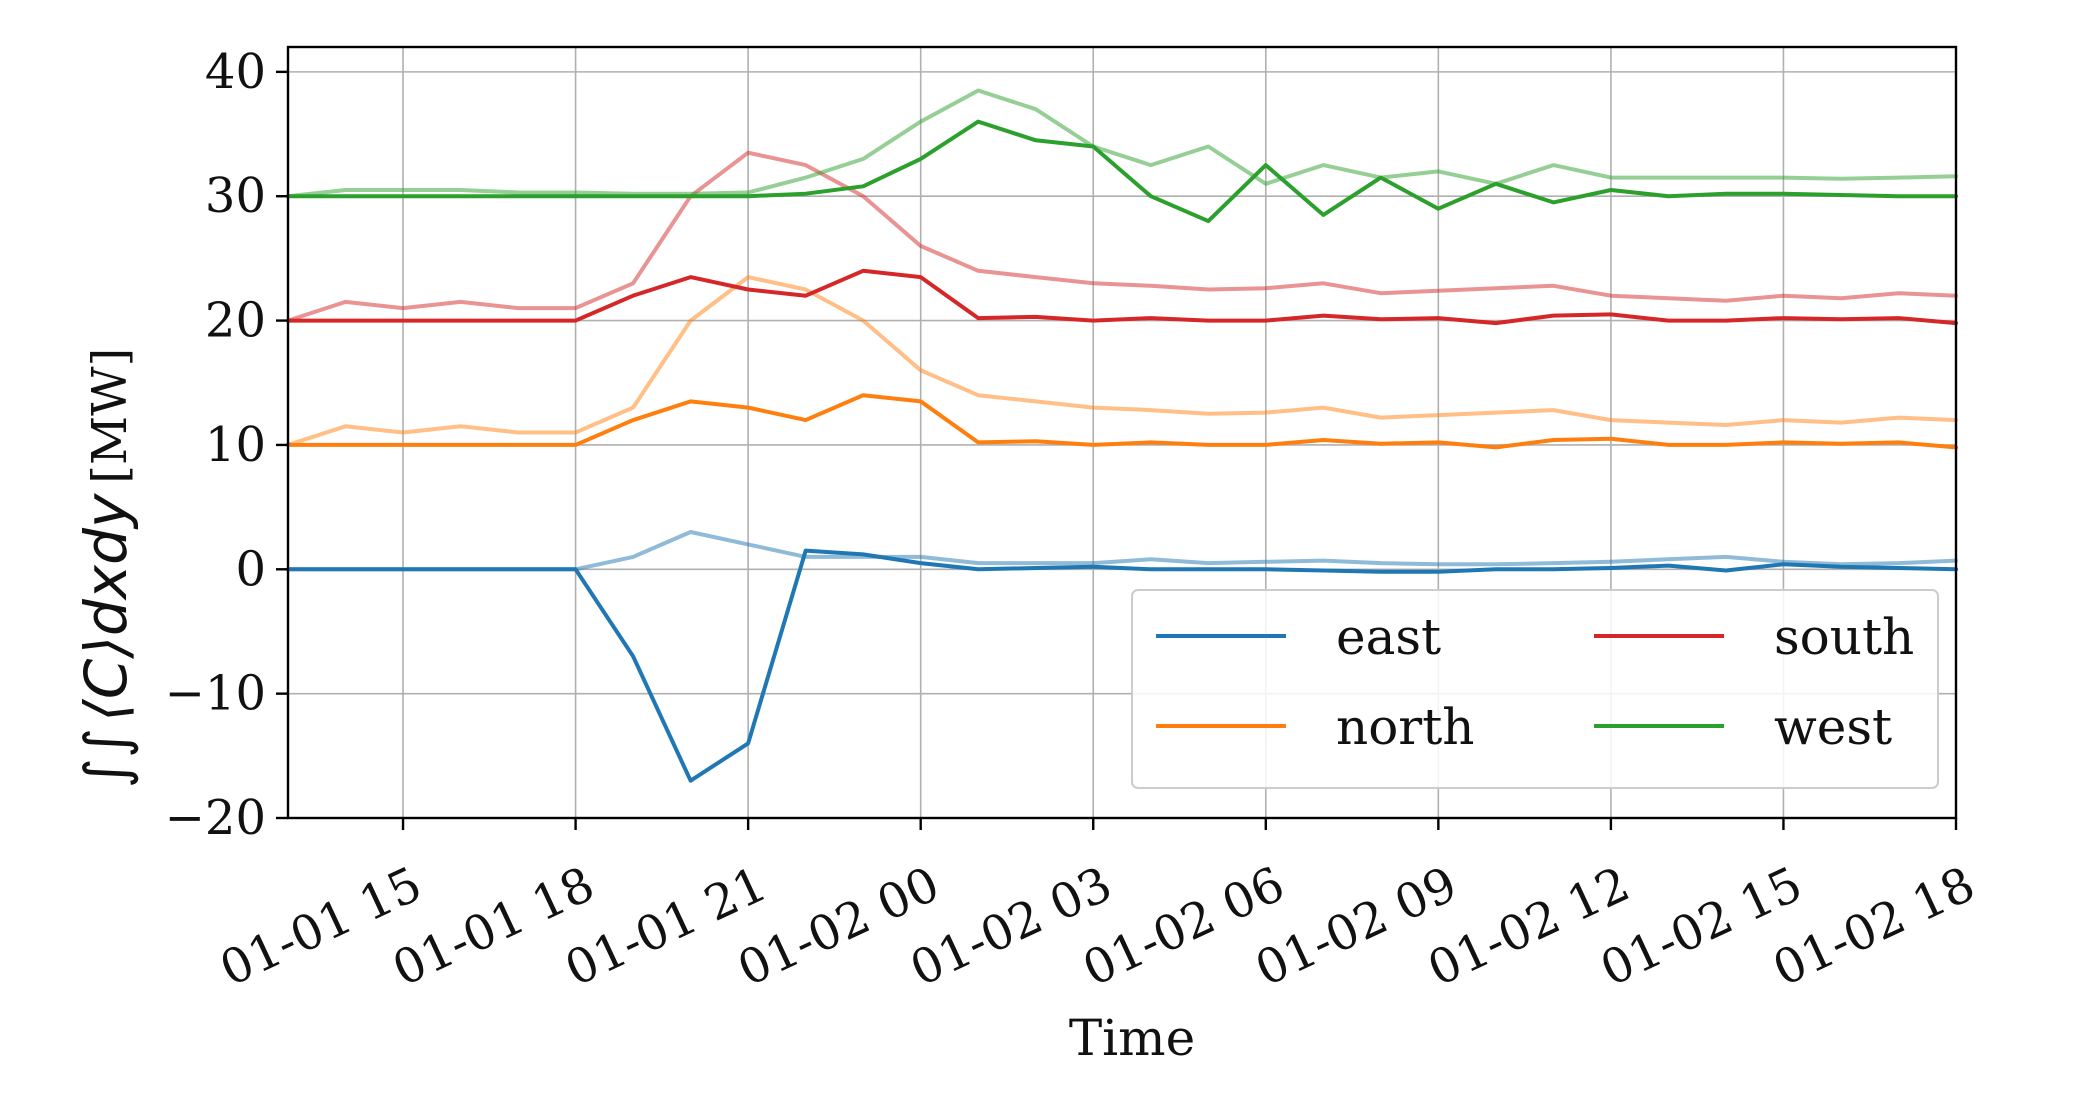  I want to click on svg-text:∫∫⟨C⟩dxdy[MW]: ∫∫⟨C⟩dxdy [MW], so click(106, 568).